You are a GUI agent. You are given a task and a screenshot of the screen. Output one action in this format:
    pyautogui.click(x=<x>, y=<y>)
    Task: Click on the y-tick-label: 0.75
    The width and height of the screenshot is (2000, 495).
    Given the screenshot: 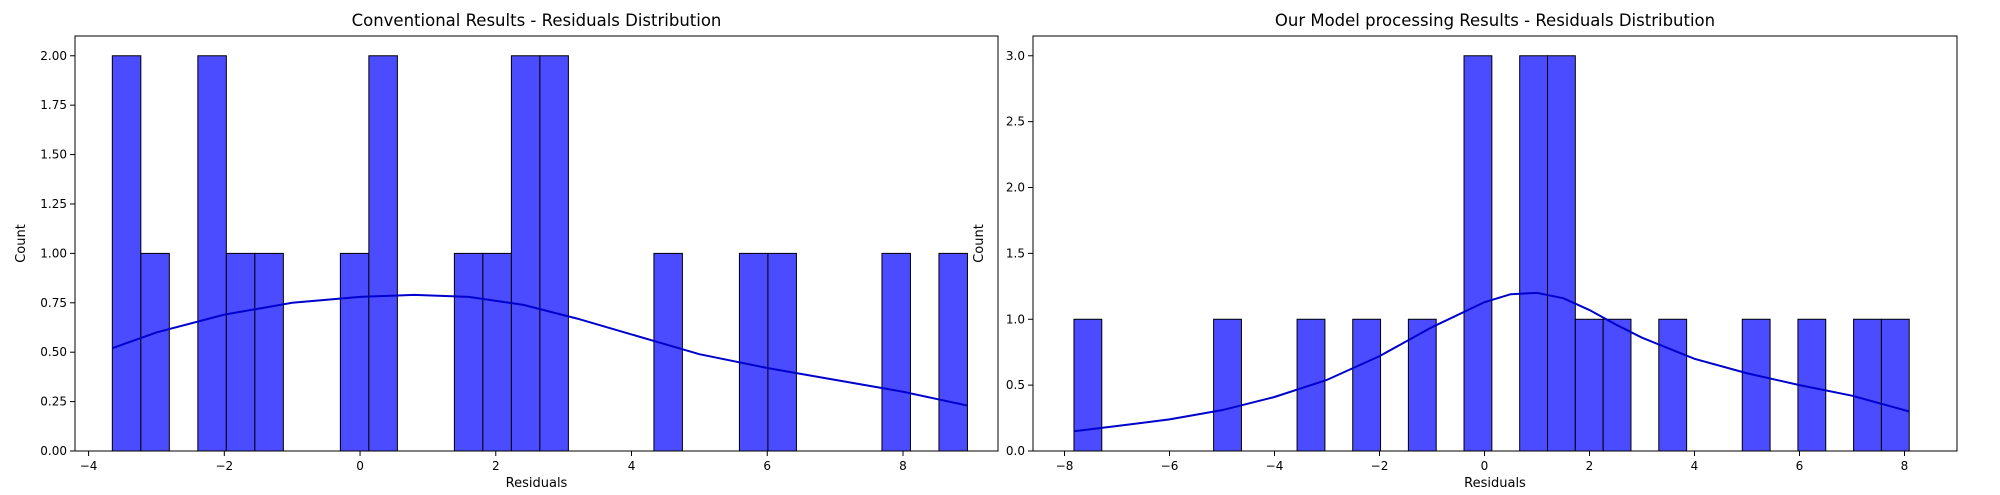 What is the action you would take?
    pyautogui.click(x=53, y=303)
    